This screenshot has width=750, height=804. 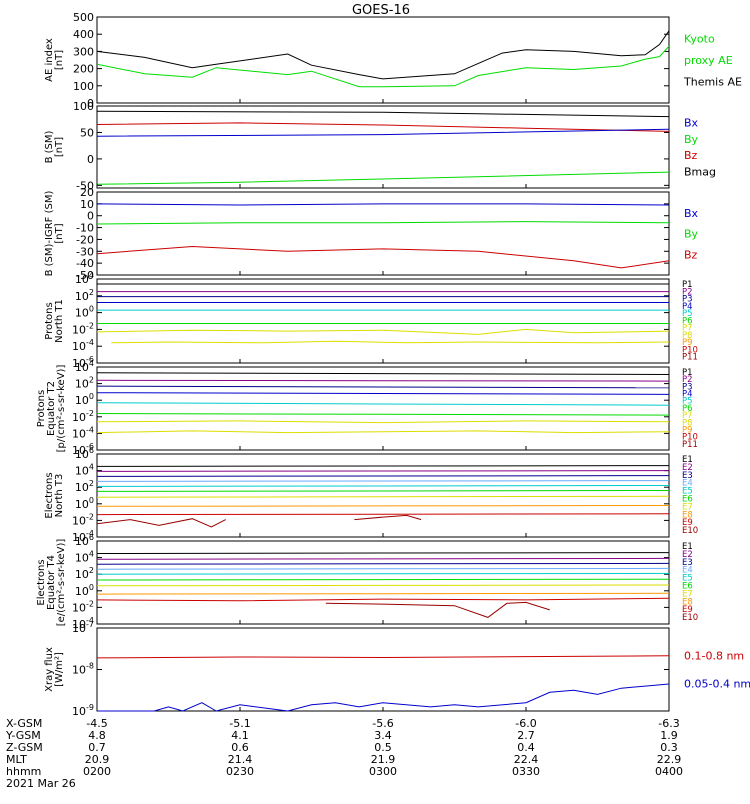 What do you see at coordinates (41, 408) in the screenshot?
I see `y-axis-label: Protons` at bounding box center [41, 408].